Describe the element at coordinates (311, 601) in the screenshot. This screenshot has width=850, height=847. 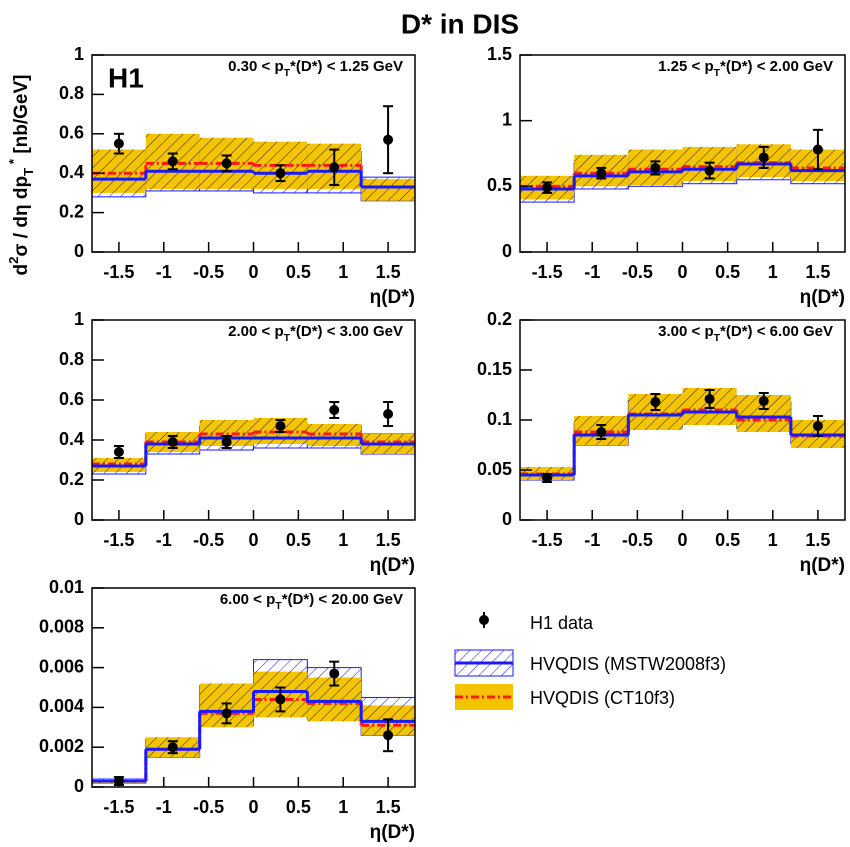
I see `panel-label: 6.00 < pT*(D*) < 20.00 GeV` at that location.